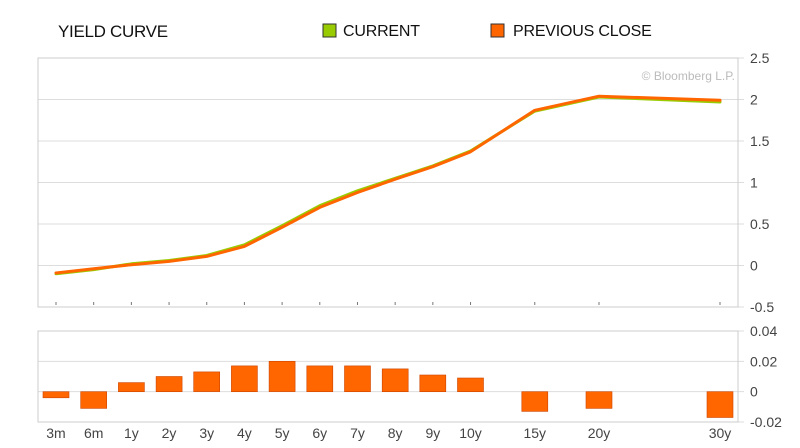 Image resolution: width=800 pixels, height=448 pixels. Describe the element at coordinates (131, 433) in the screenshot. I see `x-tick-label: 1y` at that location.